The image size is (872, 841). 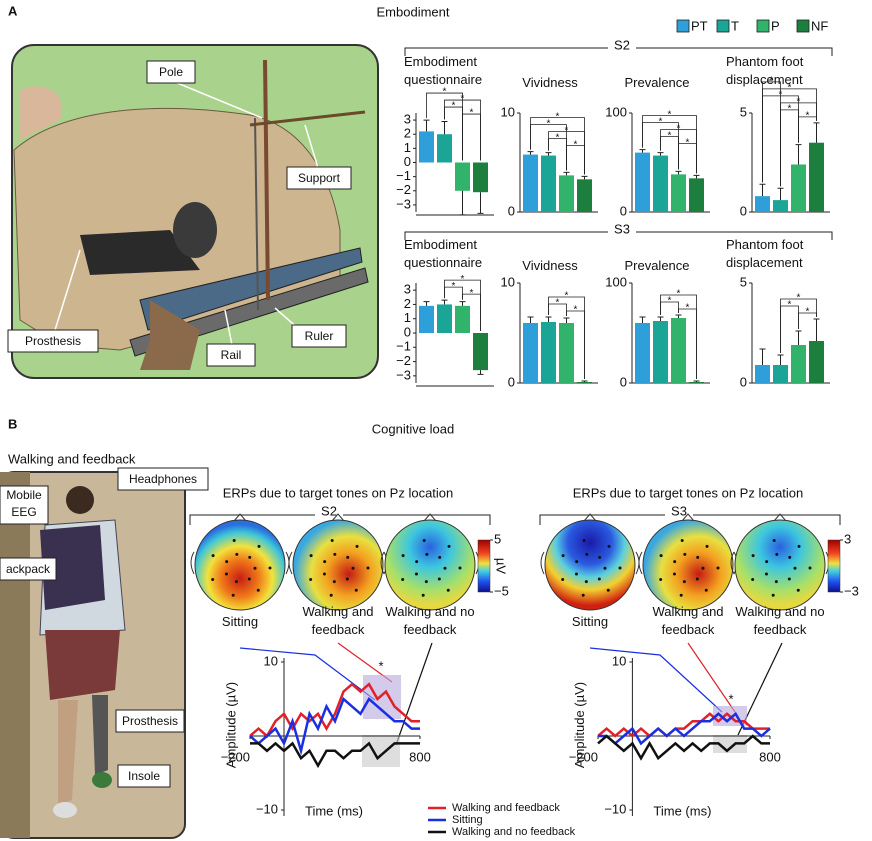 What do you see at coordinates (765, 70) in the screenshot?
I see `chart-title: Phantom foot displacement` at bounding box center [765, 70].